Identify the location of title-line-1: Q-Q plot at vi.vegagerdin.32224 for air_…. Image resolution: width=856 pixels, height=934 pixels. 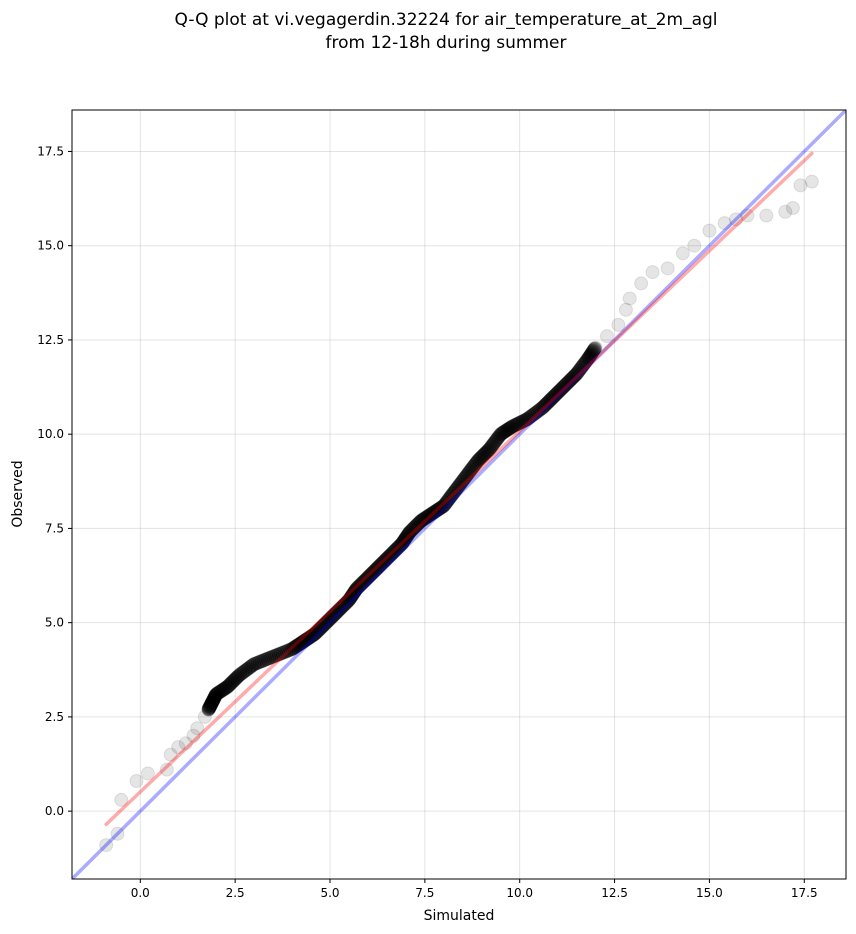
(445, 20).